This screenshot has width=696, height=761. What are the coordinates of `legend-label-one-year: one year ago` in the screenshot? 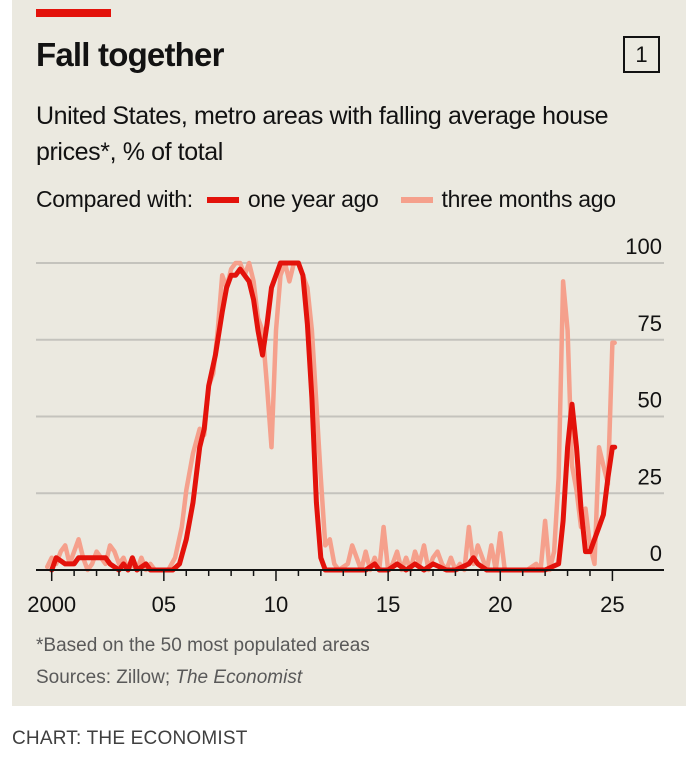 It's located at (313, 199).